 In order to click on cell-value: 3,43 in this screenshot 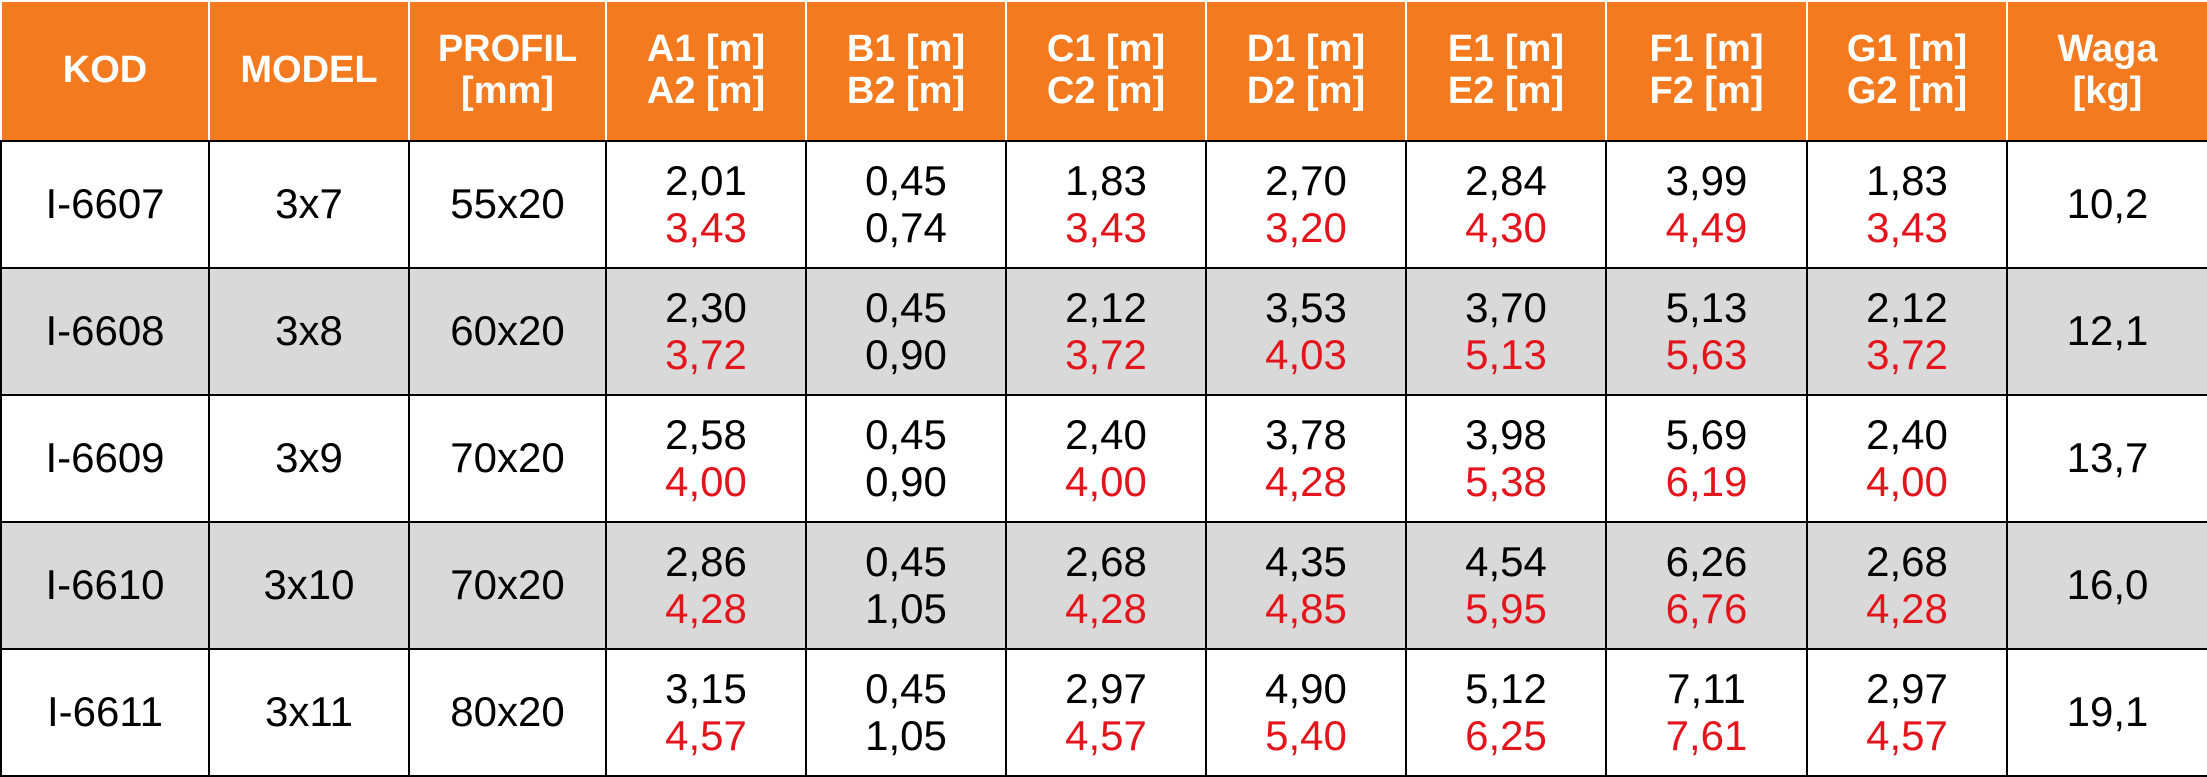, I will do `click(706, 227)`.